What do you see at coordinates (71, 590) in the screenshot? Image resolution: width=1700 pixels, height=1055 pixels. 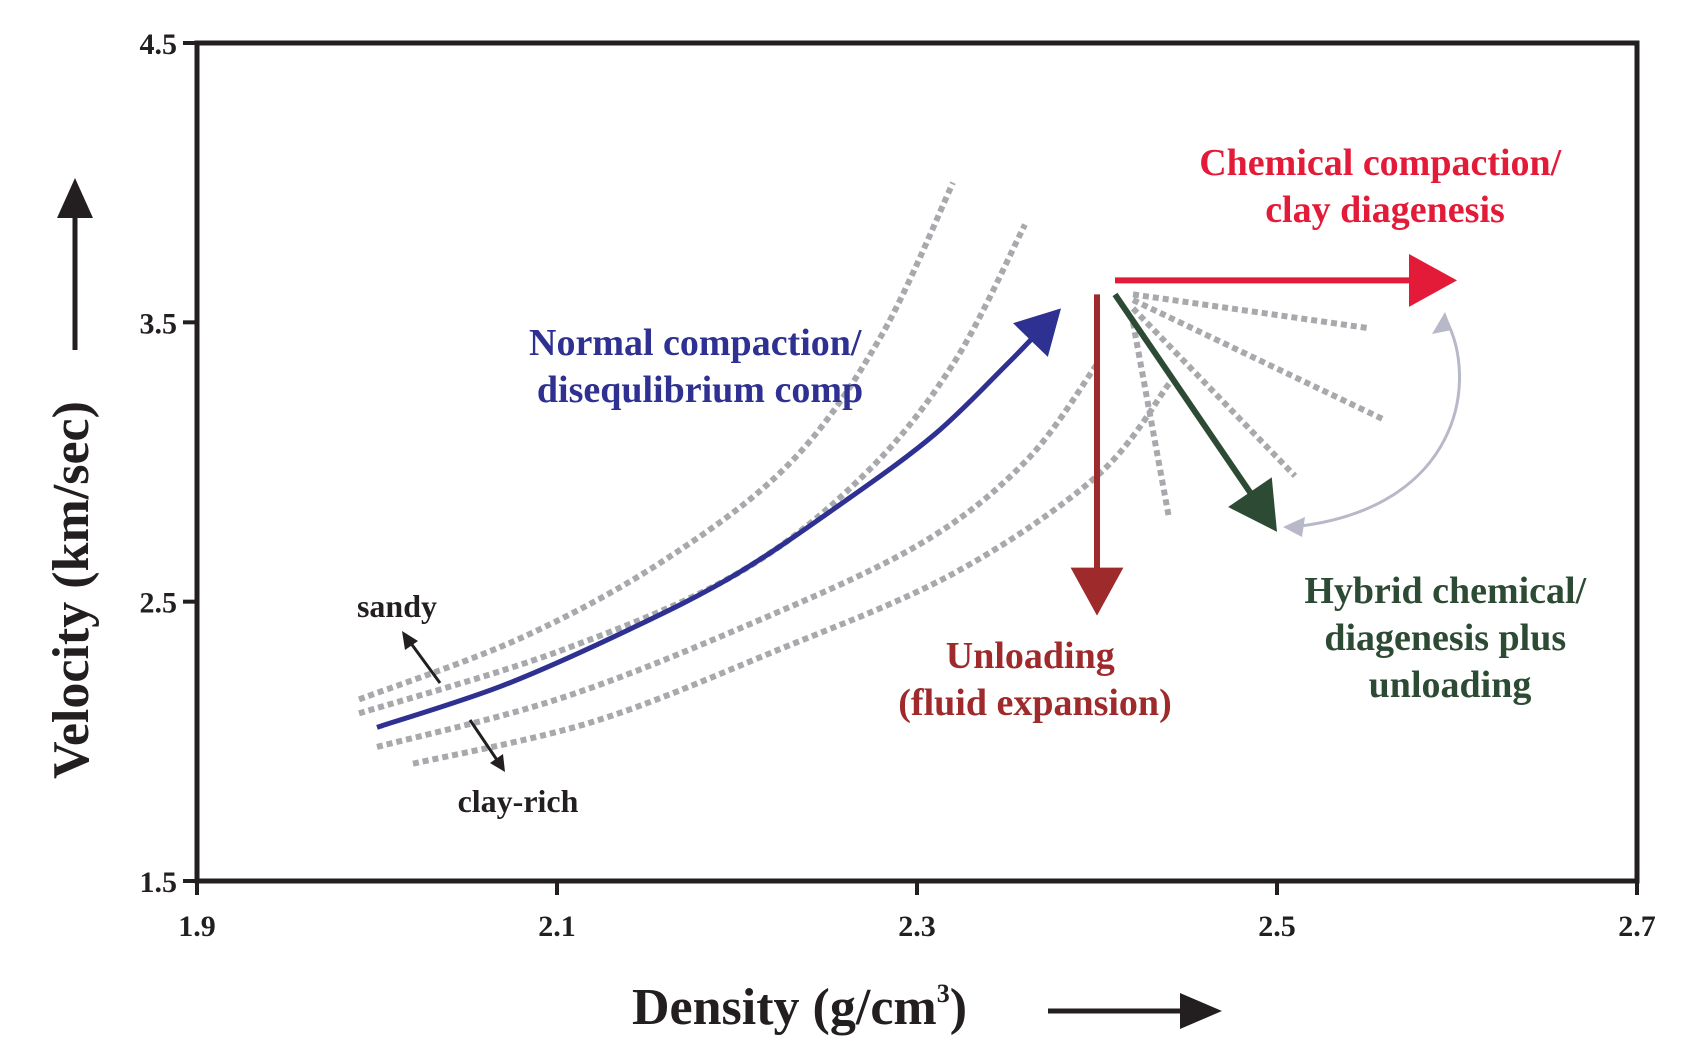 I see `y-axis-title: Velocity (km/sec)` at bounding box center [71, 590].